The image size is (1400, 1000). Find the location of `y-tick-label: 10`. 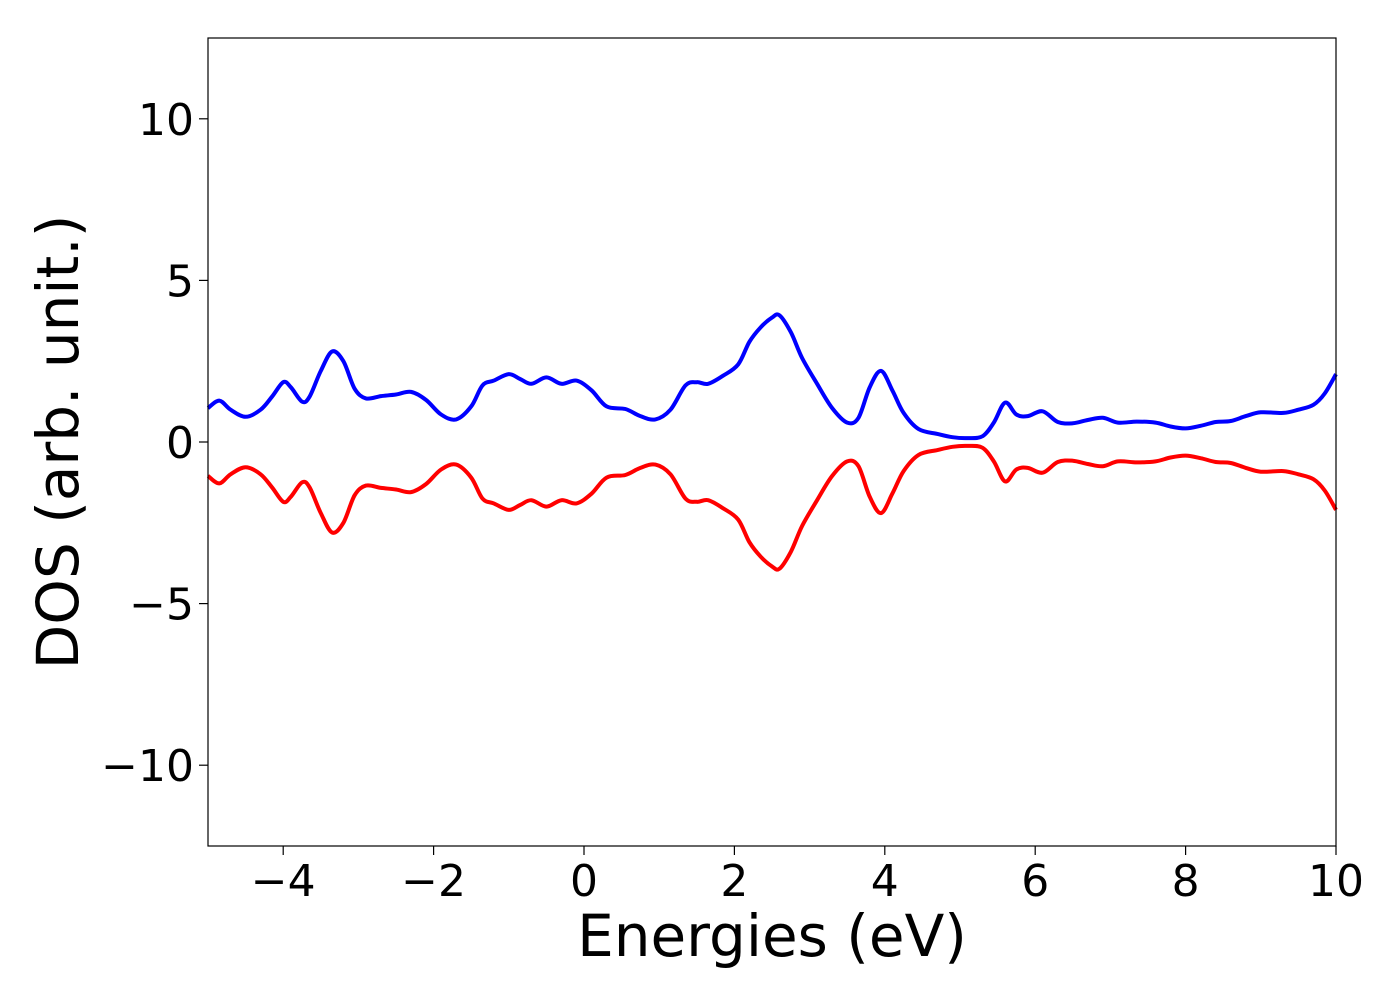

y-tick-label: 10 is located at coordinates (166, 120).